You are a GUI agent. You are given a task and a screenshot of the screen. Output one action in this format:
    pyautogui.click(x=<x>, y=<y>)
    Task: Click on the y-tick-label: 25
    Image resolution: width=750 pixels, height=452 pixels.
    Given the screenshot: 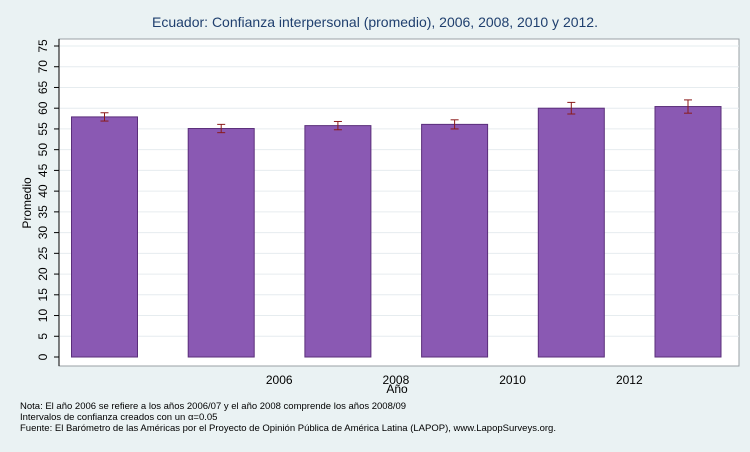 What is the action you would take?
    pyautogui.click(x=43, y=253)
    